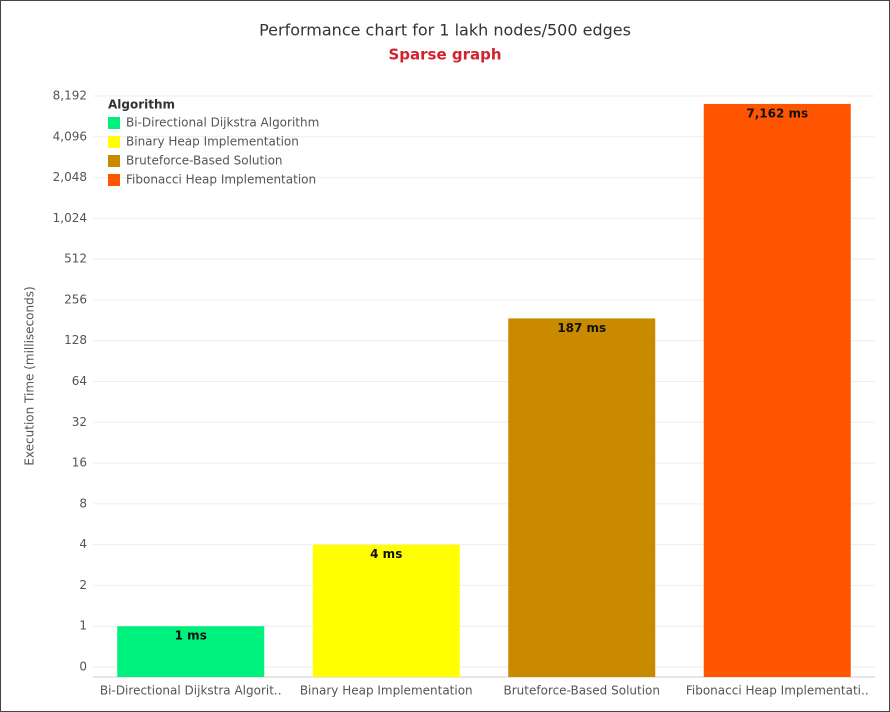 The image size is (890, 712). Describe the element at coordinates (581, 691) in the screenshot. I see `x-tick-label: Bruteforce-Based Solution` at that location.